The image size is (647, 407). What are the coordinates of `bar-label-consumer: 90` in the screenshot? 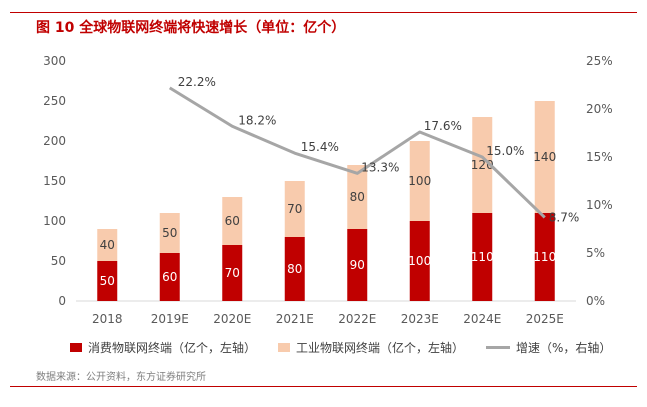 It's located at (357, 265).